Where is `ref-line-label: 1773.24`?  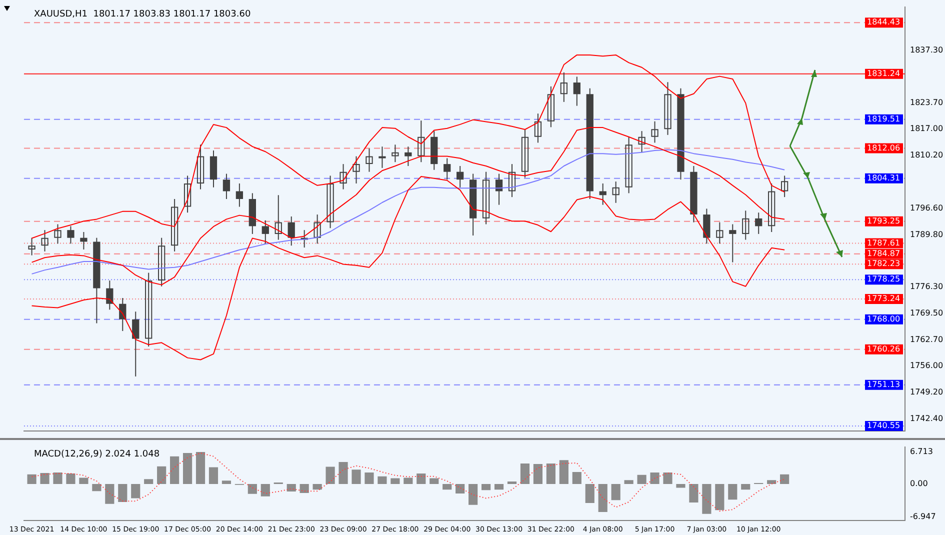
ref-line-label: 1773.24 is located at coordinates (883, 299).